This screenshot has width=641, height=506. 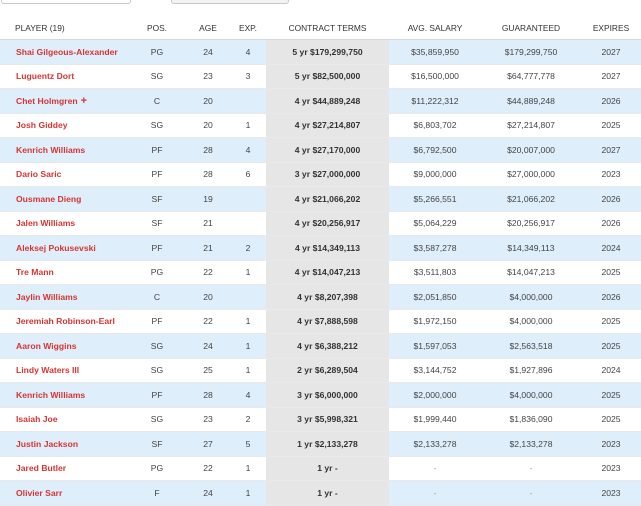 What do you see at coordinates (435, 28) in the screenshot?
I see `col-header-avg-salary: AVG. SALARY` at bounding box center [435, 28].